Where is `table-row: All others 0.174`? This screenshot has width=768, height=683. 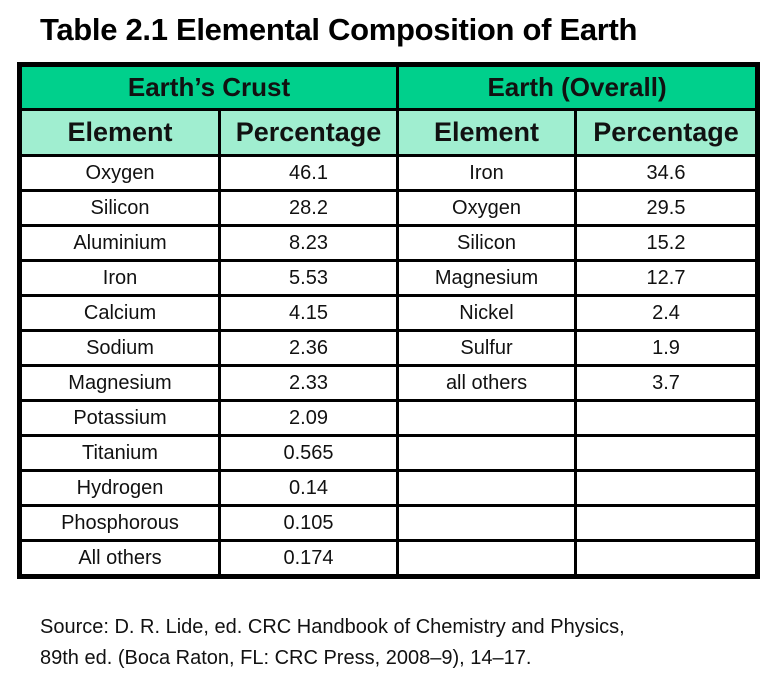 table-row: All others 0.174 is located at coordinates (389, 558).